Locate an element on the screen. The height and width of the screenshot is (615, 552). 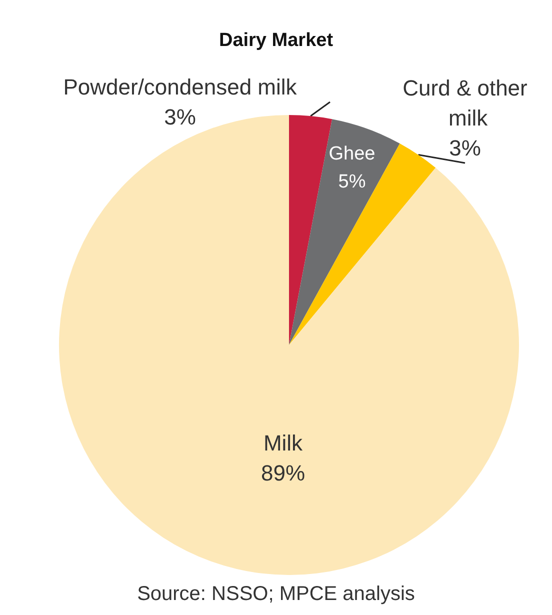
slice-label: Curd & other milk is located at coordinates (465, 103).